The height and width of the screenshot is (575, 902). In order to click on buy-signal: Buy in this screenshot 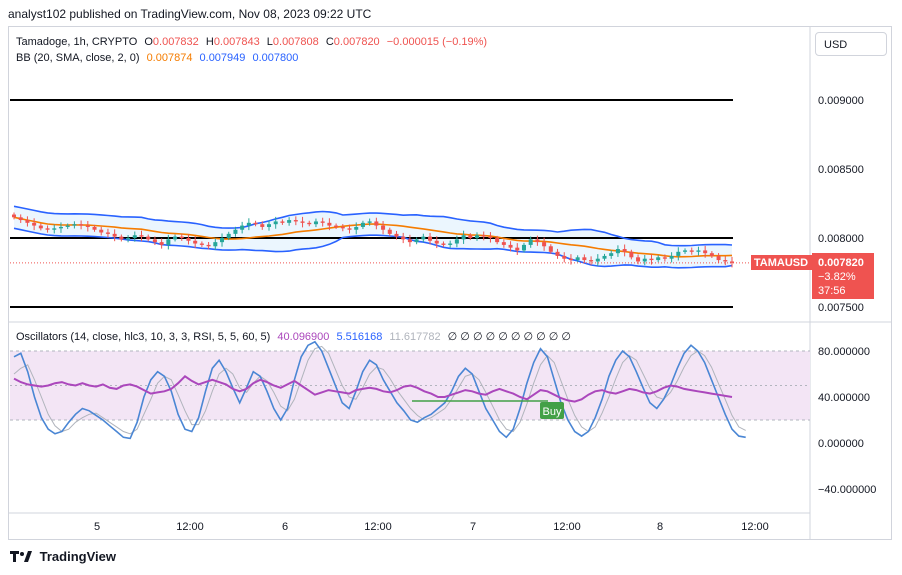, I will do `click(552, 410)`.